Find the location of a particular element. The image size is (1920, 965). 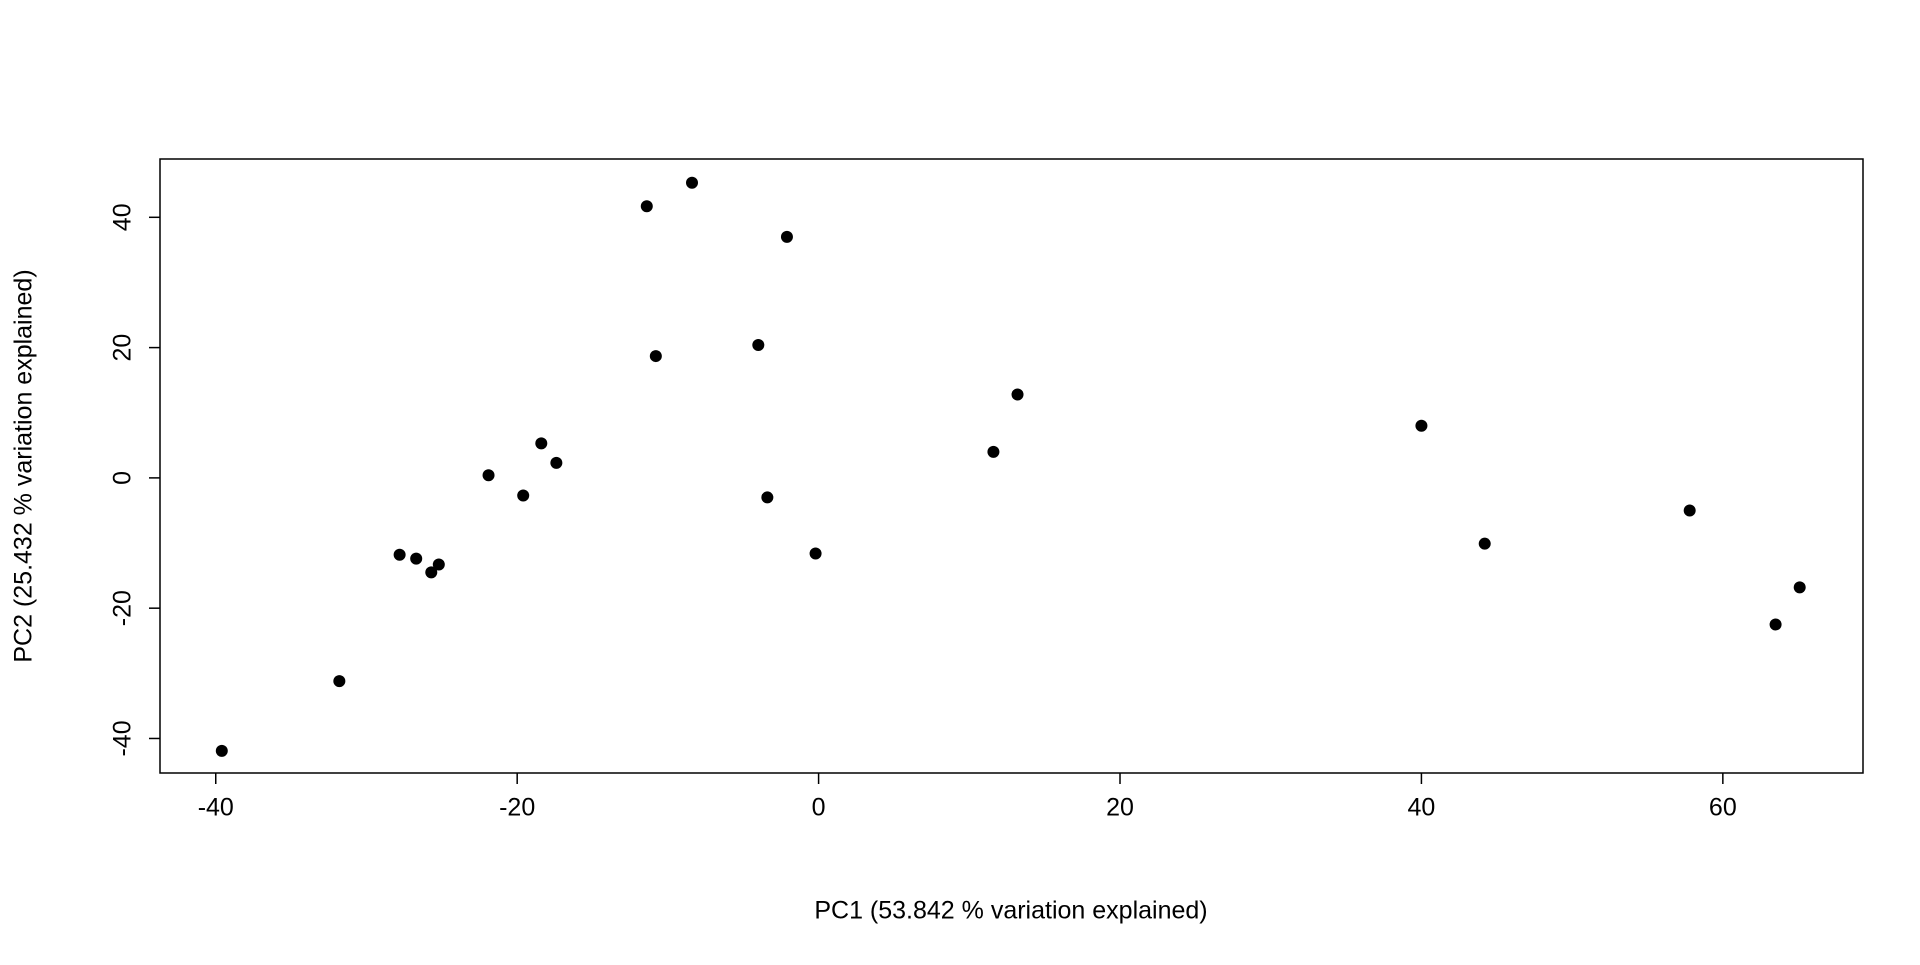

x-tick-label: -20 is located at coordinates (517, 808).